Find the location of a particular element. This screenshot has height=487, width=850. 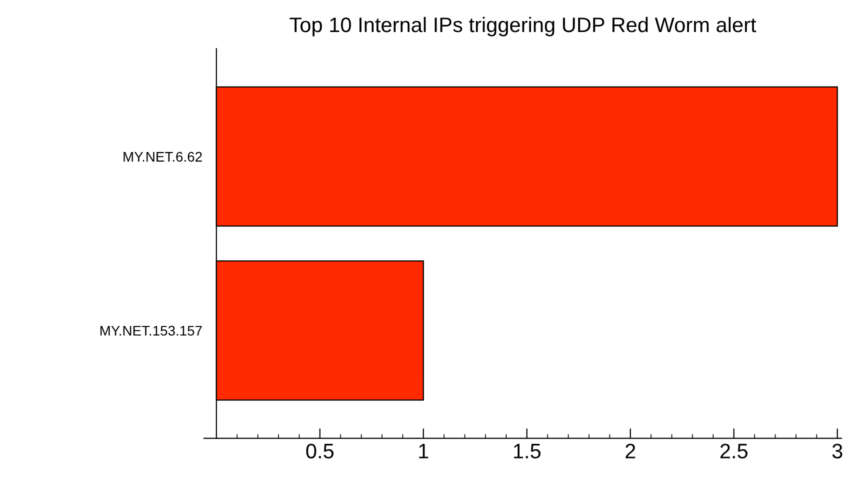

x-tick-label: 0.5 is located at coordinates (320, 451).